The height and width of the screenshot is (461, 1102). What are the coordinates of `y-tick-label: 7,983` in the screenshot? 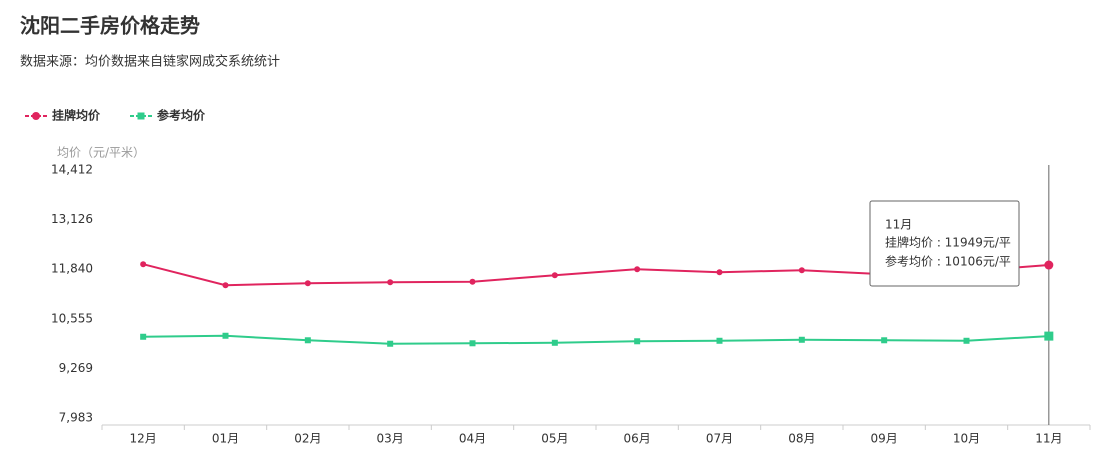 It's located at (76, 418).